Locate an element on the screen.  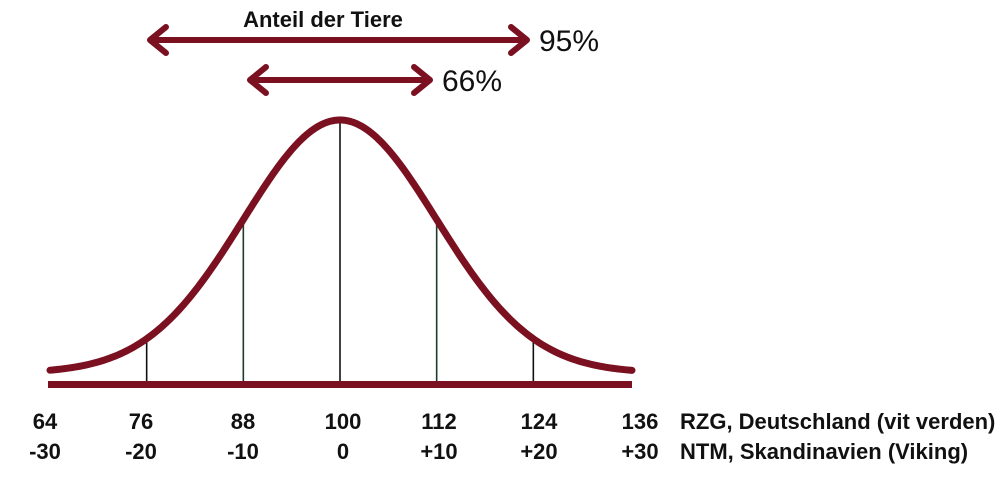
range-arrows: 95% 66% is located at coordinates (373, 61).